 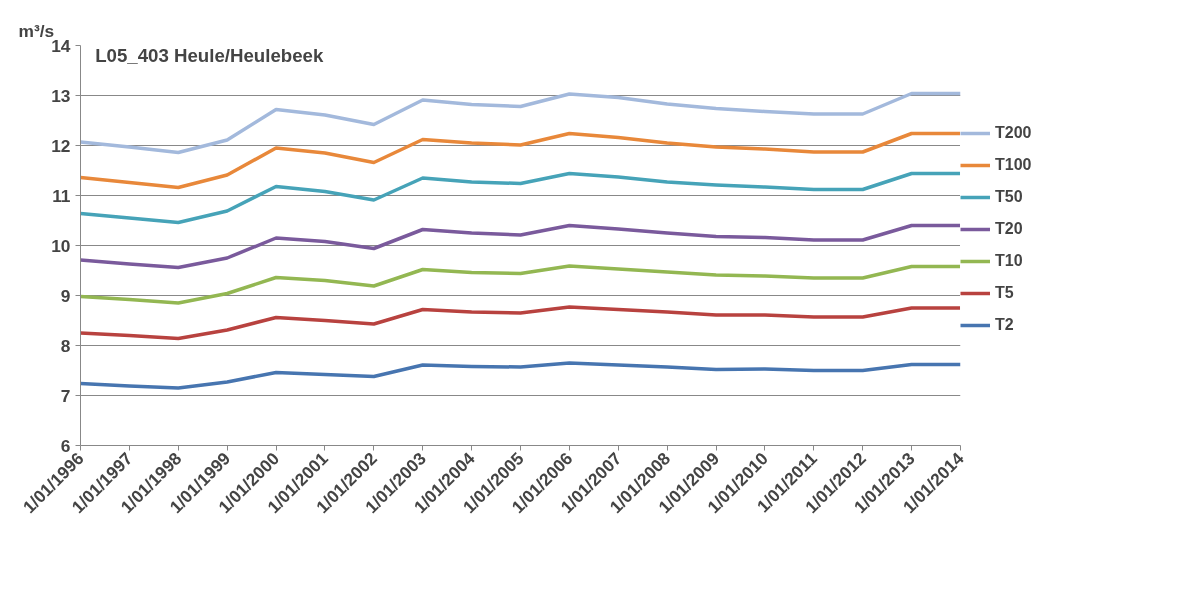 I want to click on legend-label: T20, so click(x=1009, y=229).